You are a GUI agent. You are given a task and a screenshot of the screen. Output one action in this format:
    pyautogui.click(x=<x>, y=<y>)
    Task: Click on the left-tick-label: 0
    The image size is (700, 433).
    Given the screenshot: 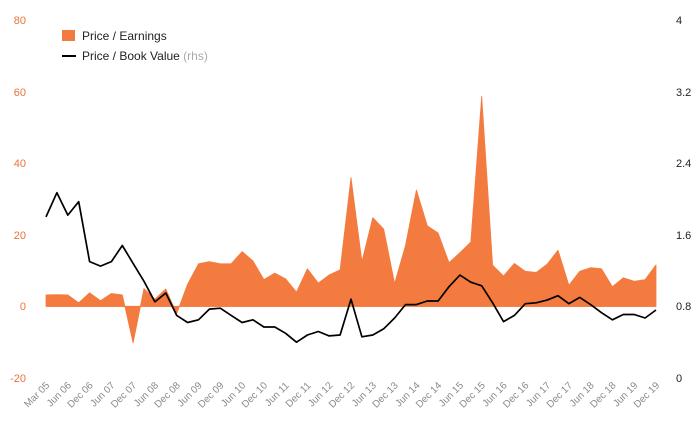 What is the action you would take?
    pyautogui.click(x=23, y=307)
    